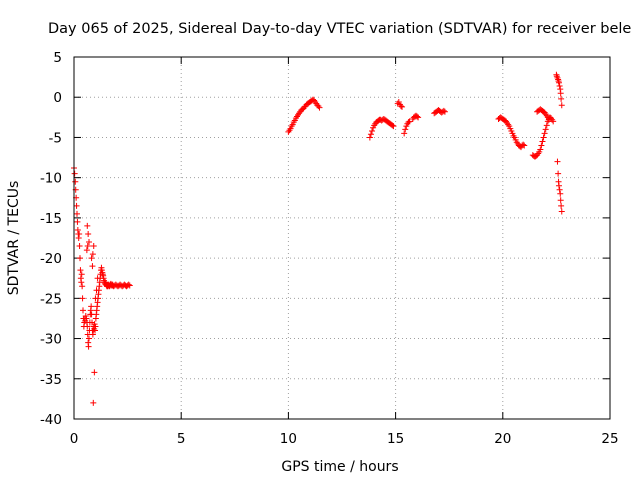  What do you see at coordinates (51, 340) in the screenshot?
I see `y-tick-label: -30` at bounding box center [51, 340].